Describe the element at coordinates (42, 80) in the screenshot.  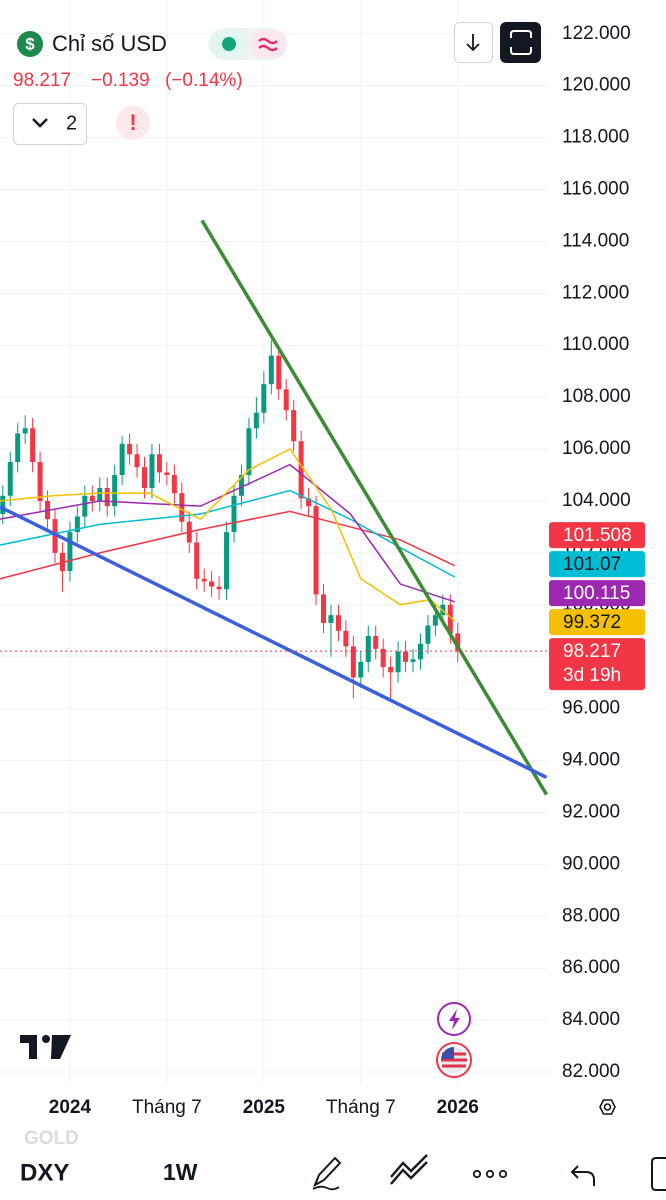
I see `header-price: 98.217` at that location.